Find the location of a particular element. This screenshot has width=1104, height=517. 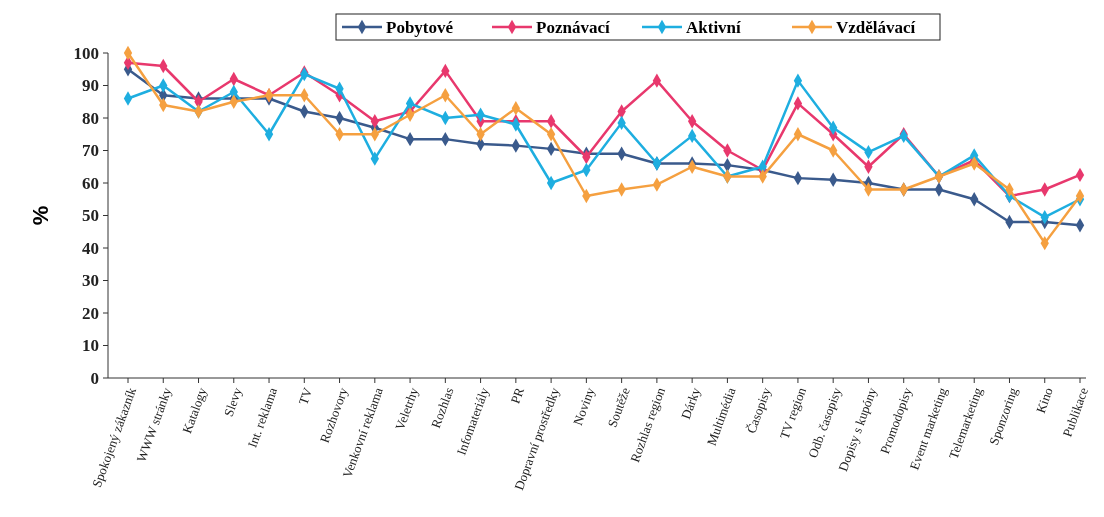

y-axis-title: % is located at coordinates (40, 215).